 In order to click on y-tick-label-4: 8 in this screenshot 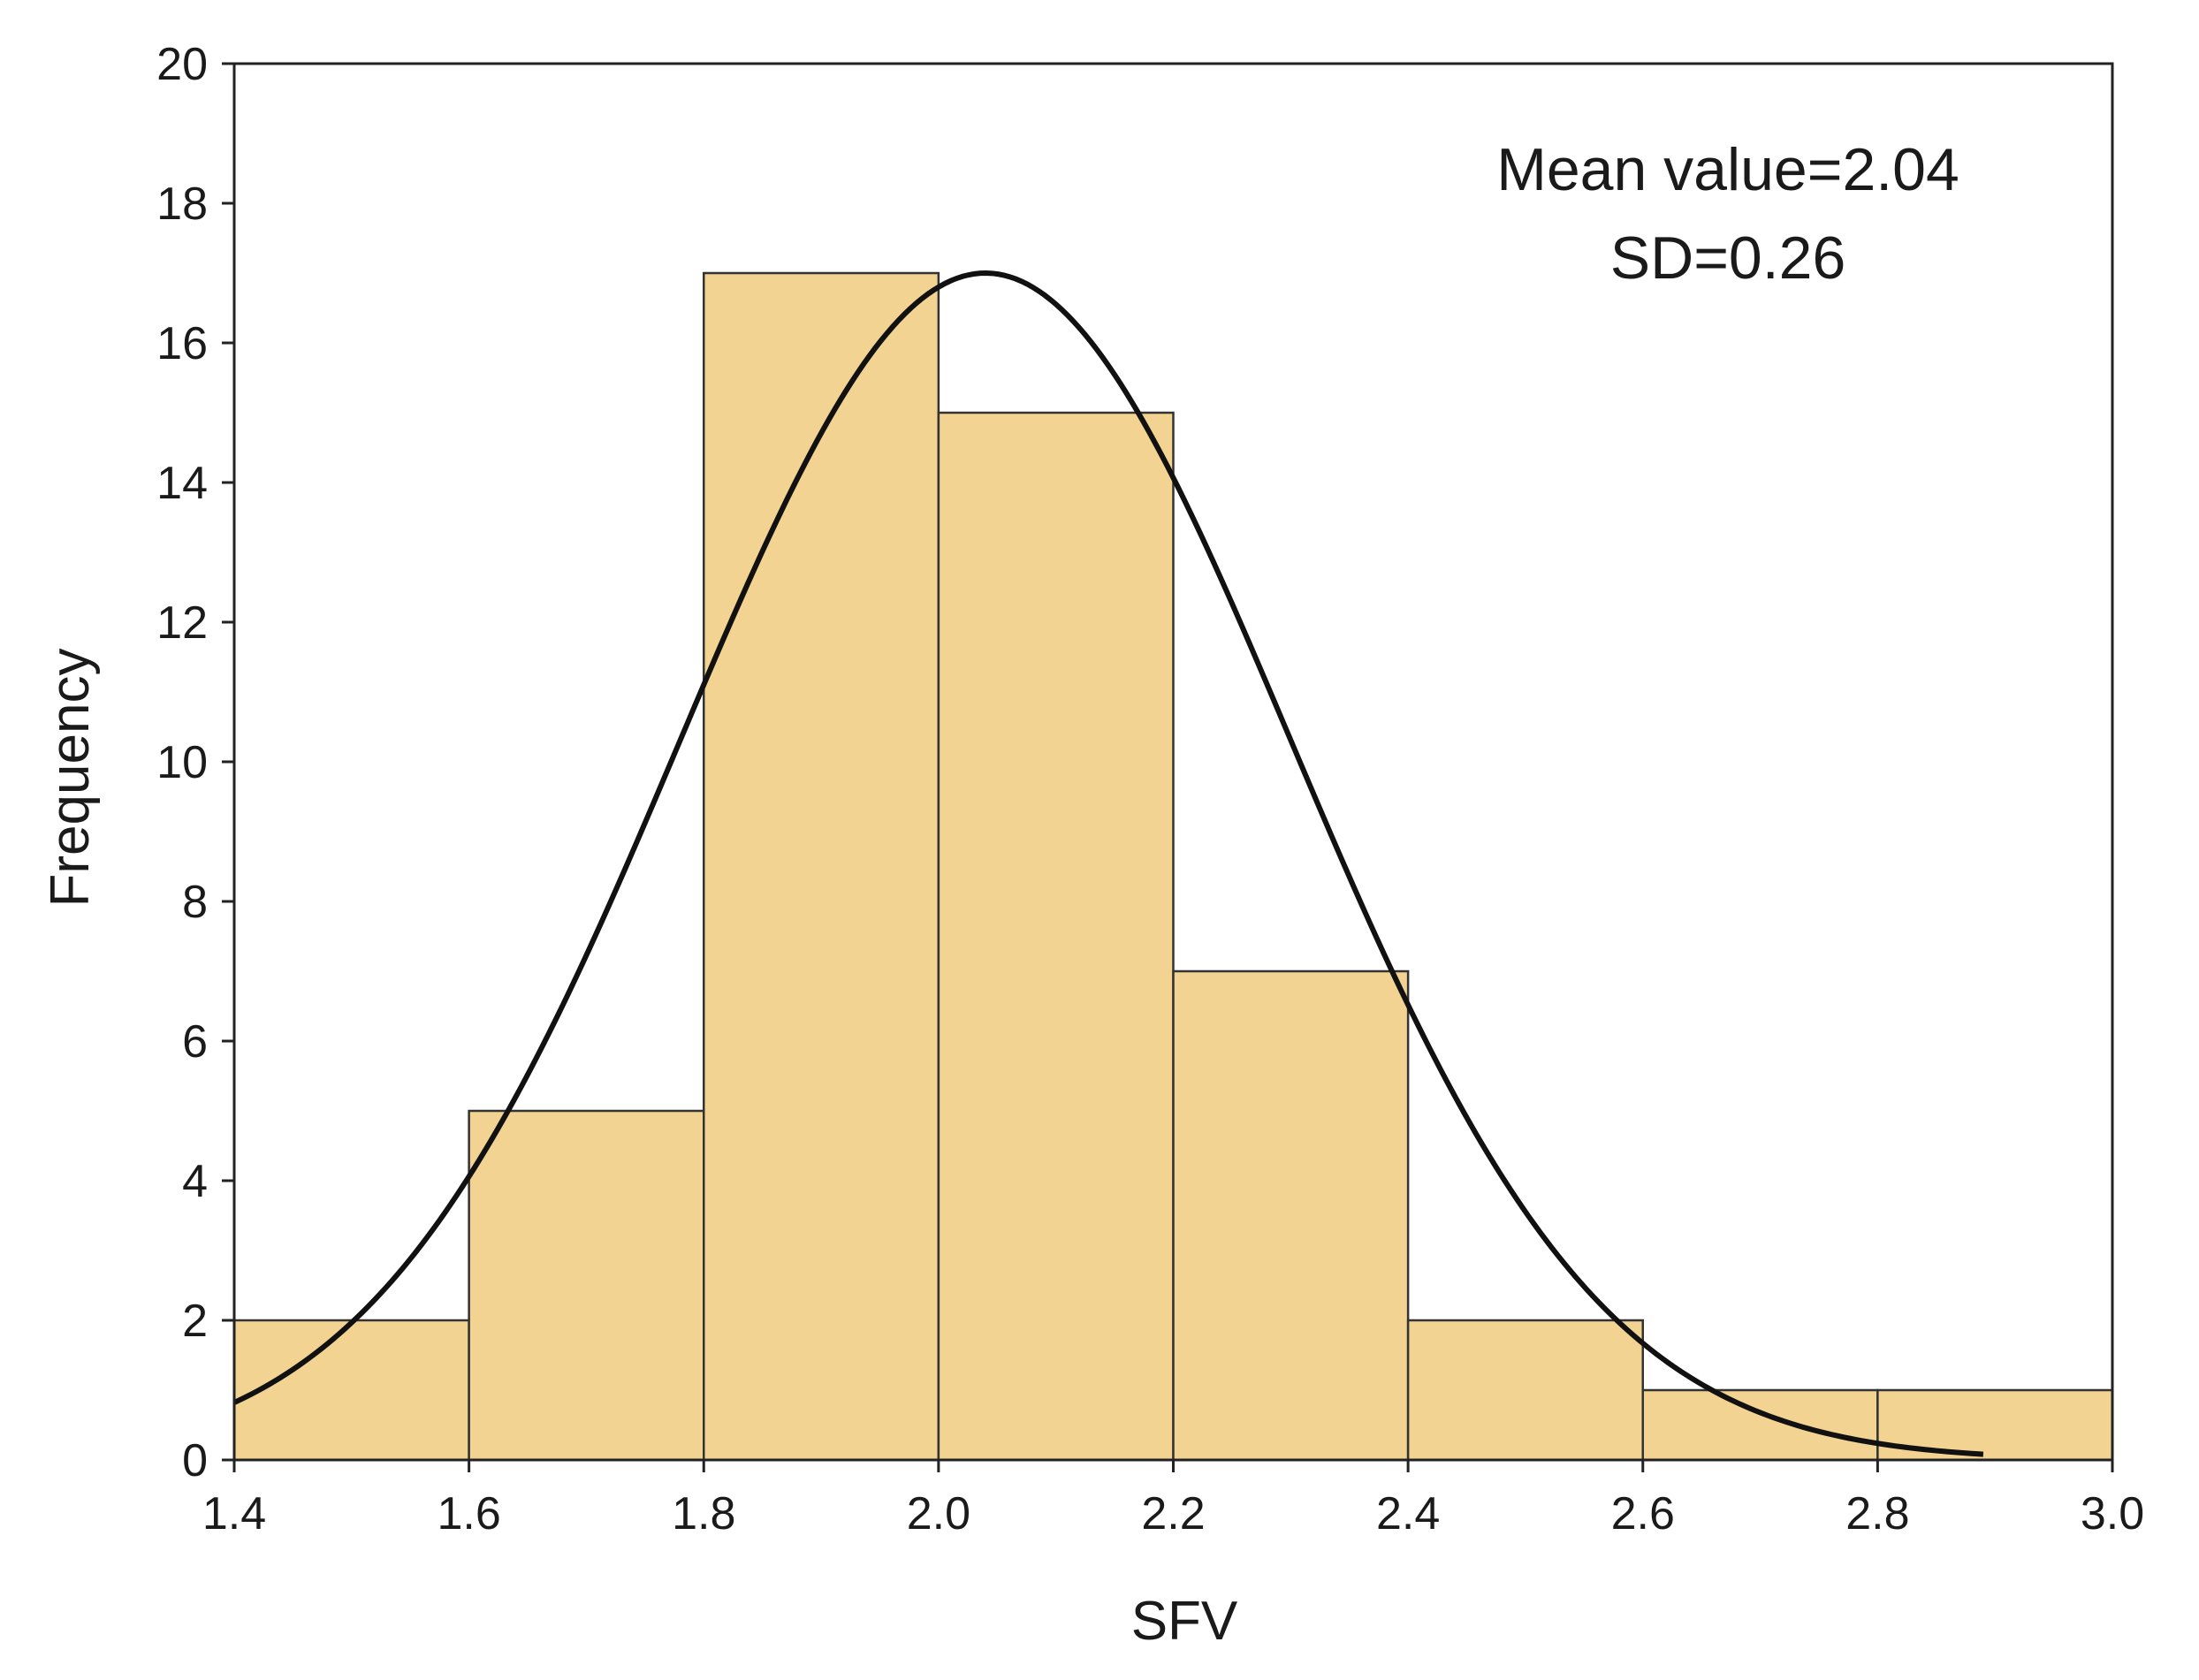, I will do `click(195, 902)`.